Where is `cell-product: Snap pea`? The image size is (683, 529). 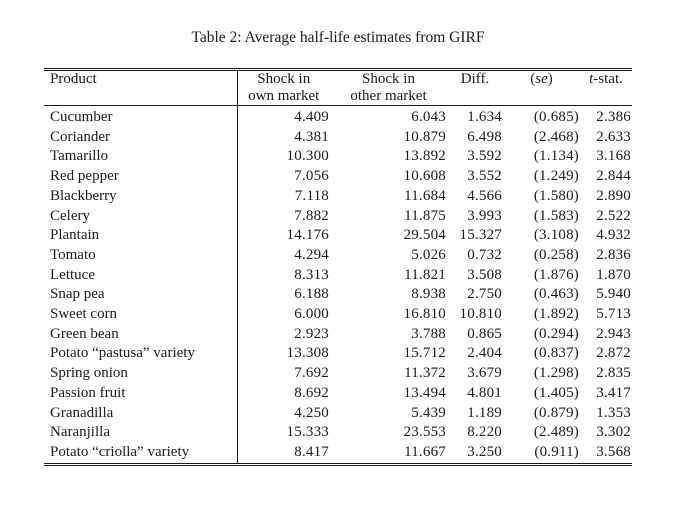 cell-product: Snap pea is located at coordinates (141, 295).